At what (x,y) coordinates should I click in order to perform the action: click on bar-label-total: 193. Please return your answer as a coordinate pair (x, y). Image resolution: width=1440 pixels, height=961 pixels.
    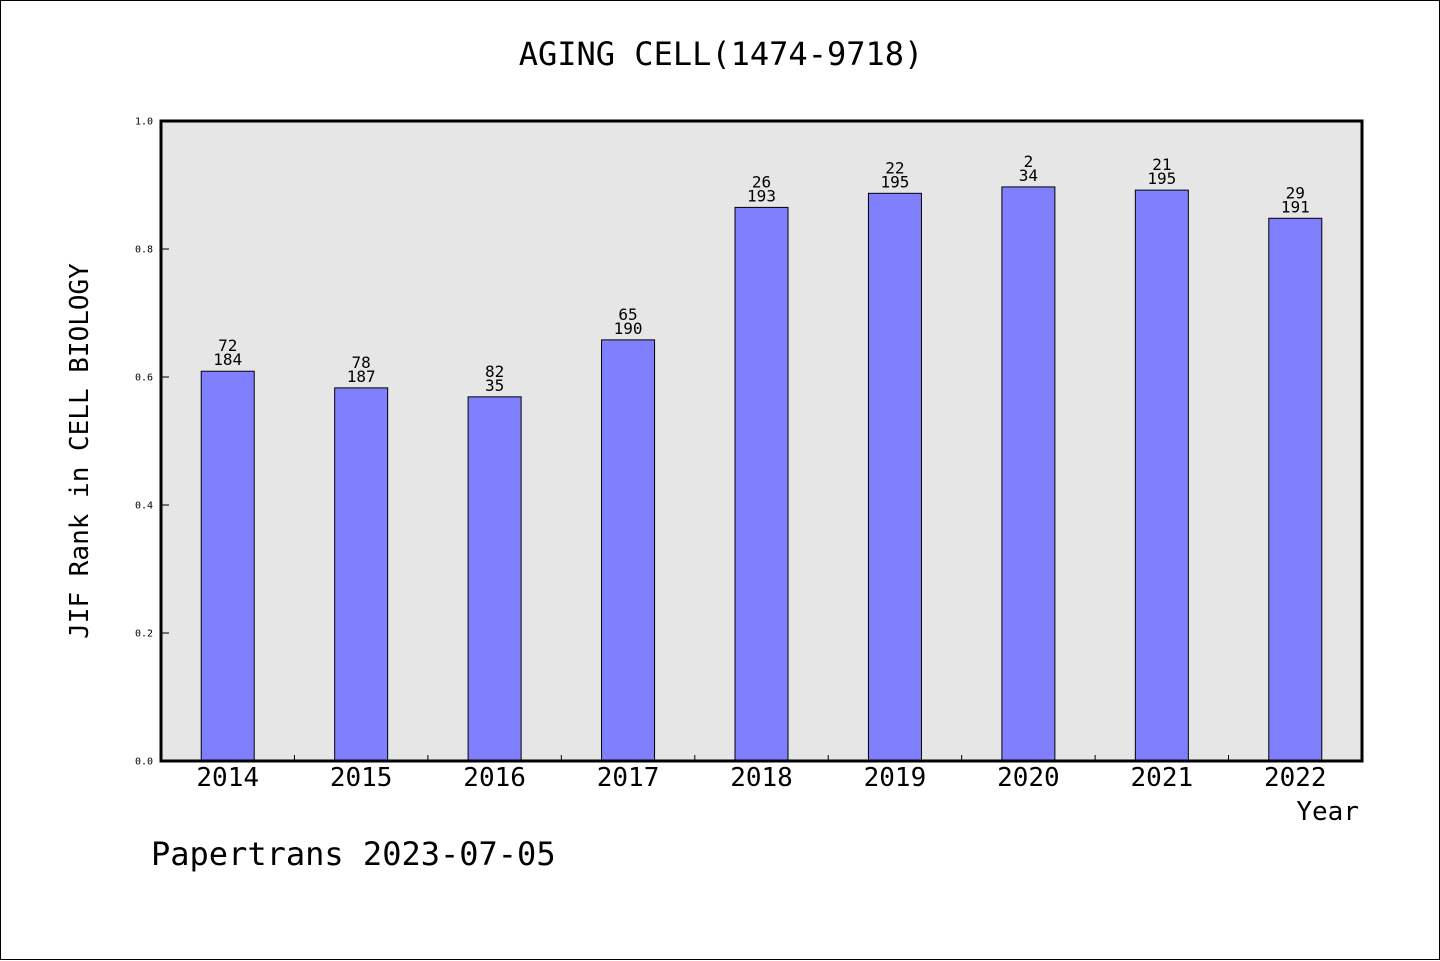
    Looking at the image, I should click on (761, 195).